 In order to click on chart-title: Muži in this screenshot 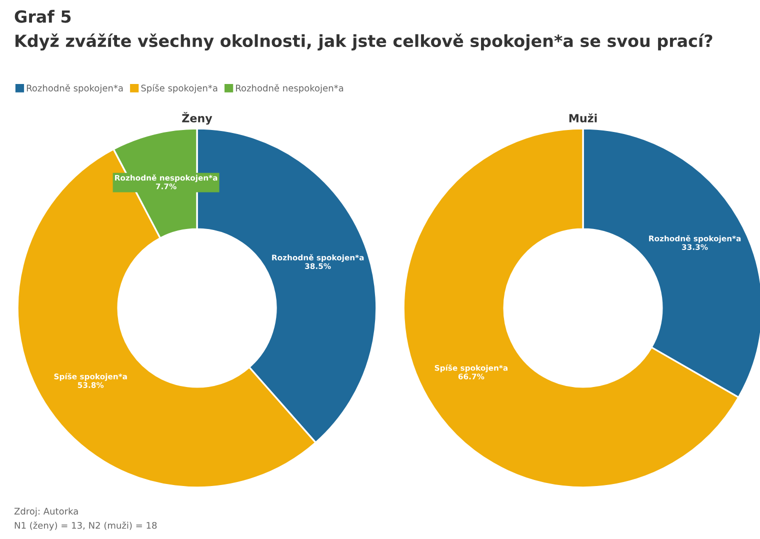, I will do `click(583, 117)`.